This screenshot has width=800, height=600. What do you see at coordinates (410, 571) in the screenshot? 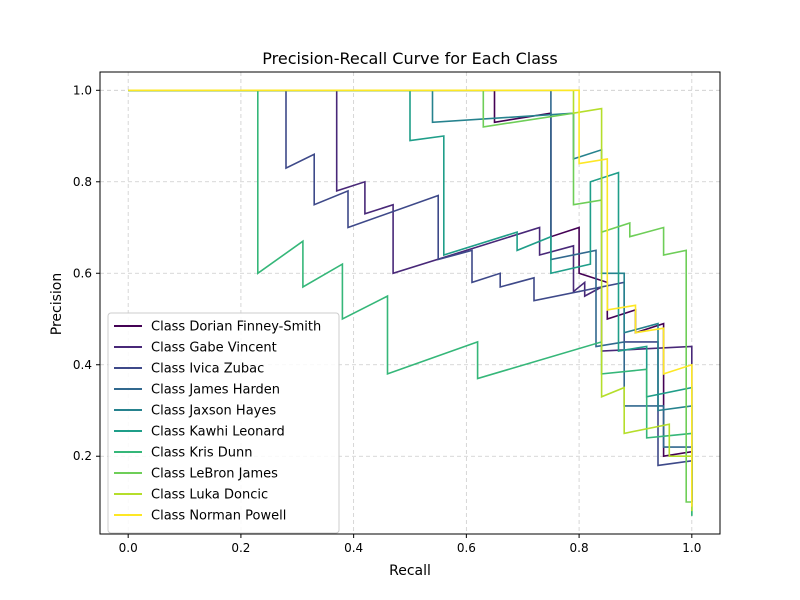
I see `x-axis-label: Recall` at bounding box center [410, 571].